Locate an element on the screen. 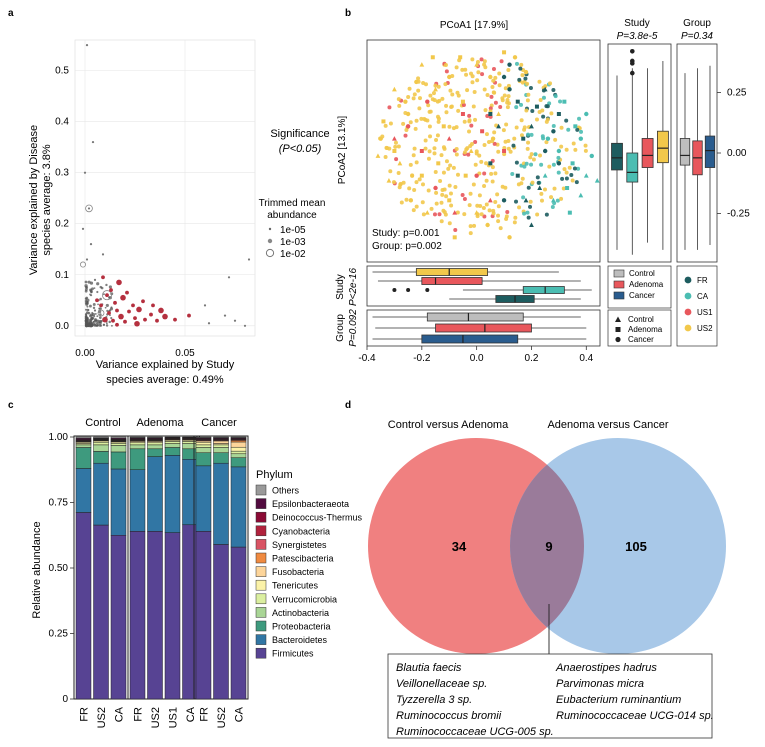 This screenshot has height=747, width=765. legend-label-actinobacteria: Actinobacteria is located at coordinates (300, 613).